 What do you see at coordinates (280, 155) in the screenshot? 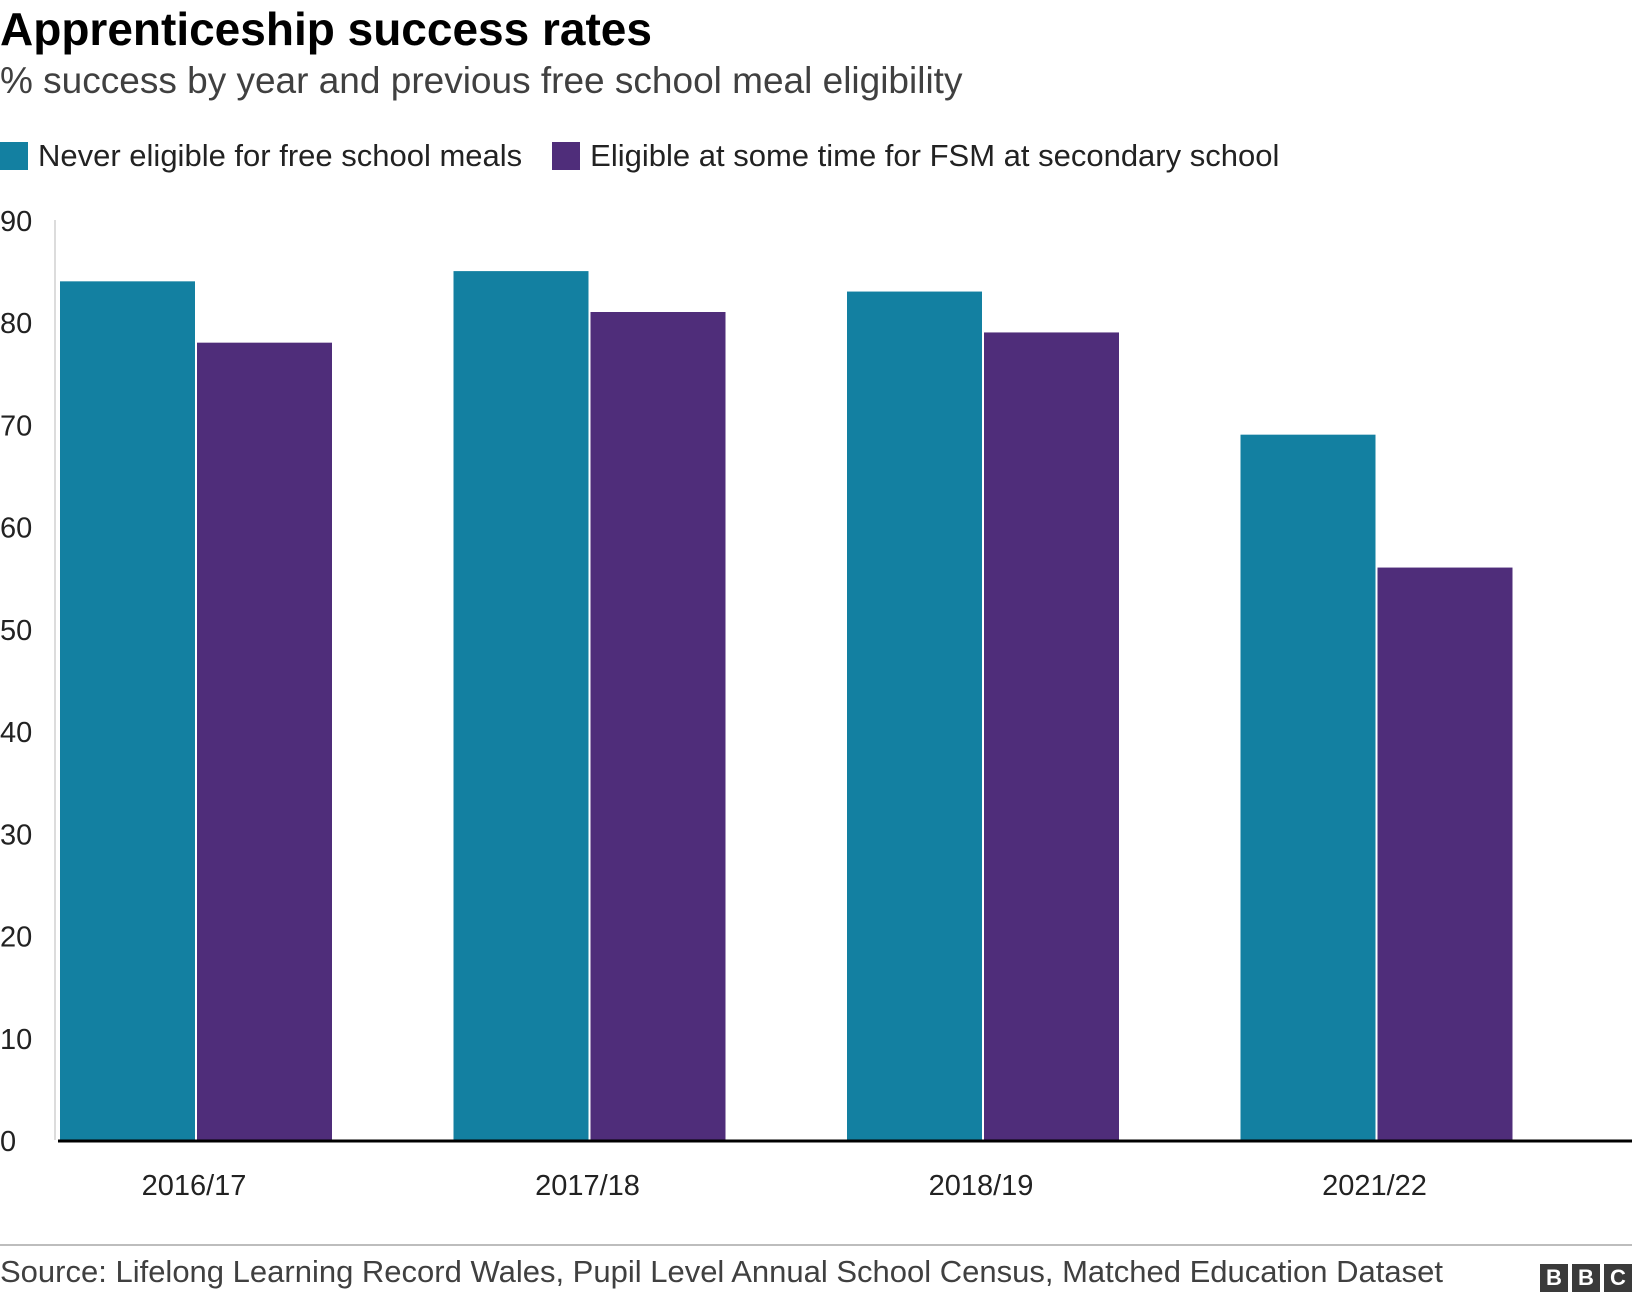
I see `legend-label-never-eligible: Never eligible for free school meals` at bounding box center [280, 155].